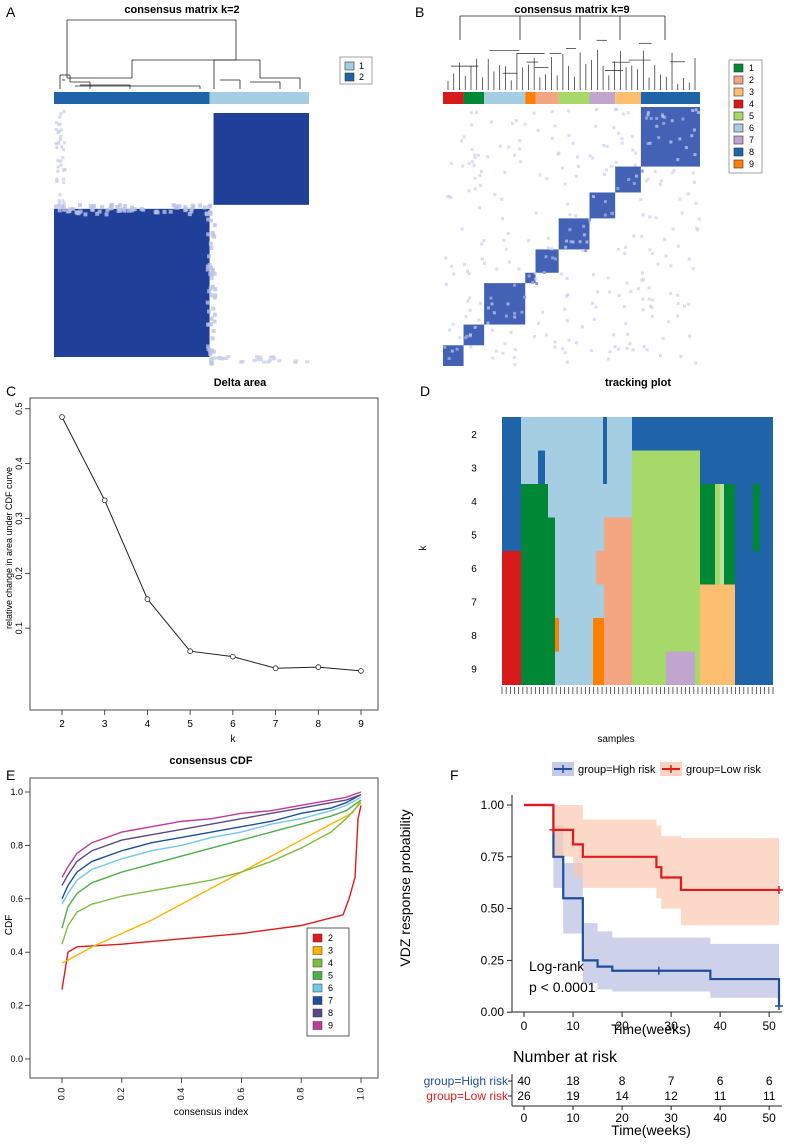 The width and height of the screenshot is (789, 1145). Describe the element at coordinates (723, 770) in the screenshot. I see `legend-label-low-risk: group=Low risk` at that location.